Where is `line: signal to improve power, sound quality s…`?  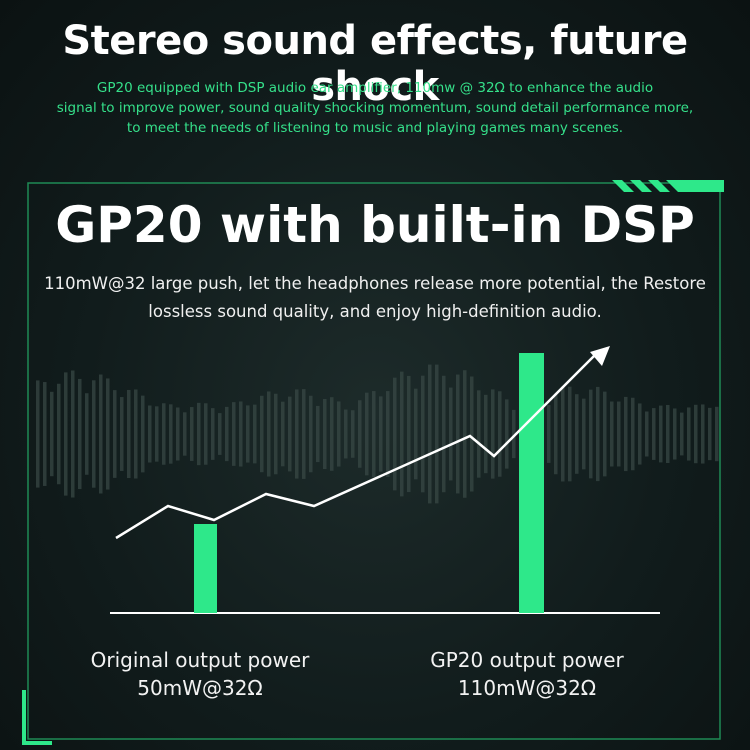 line: signal to improve power, sound quality s… is located at coordinates (375, 108).